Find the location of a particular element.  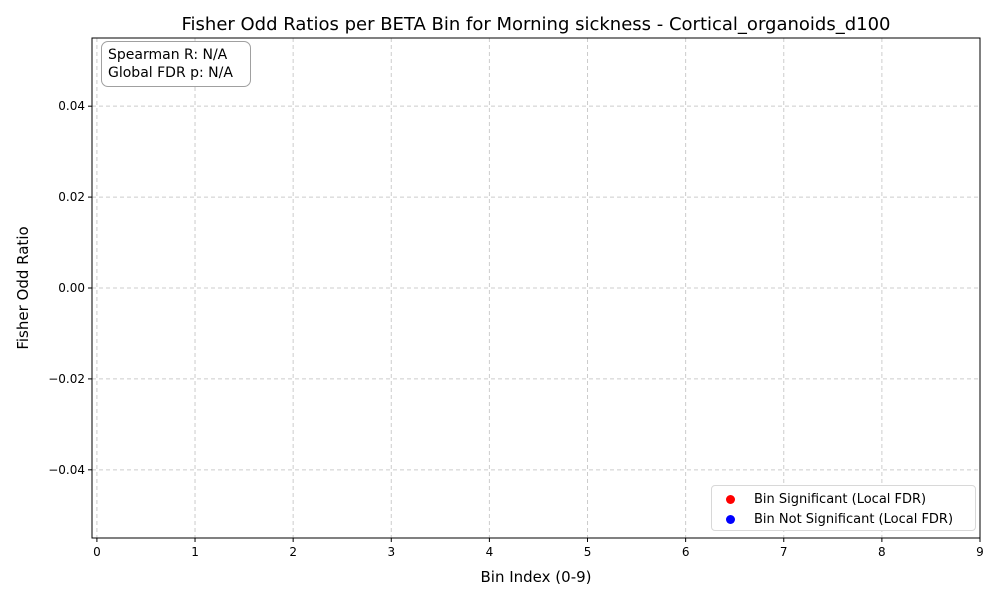

y-tick-label: 0.00 is located at coordinates (71, 288).